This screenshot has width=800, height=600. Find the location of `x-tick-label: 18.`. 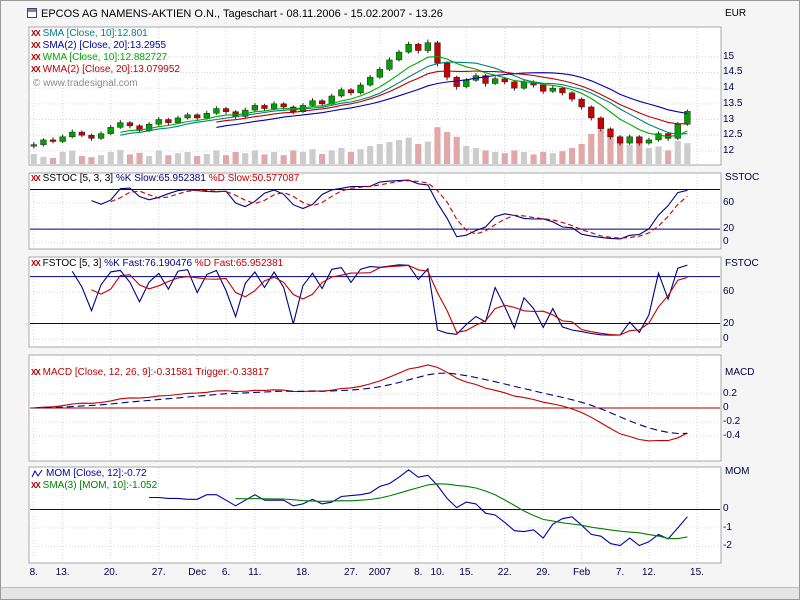

x-tick-label: 18. is located at coordinates (302, 572).